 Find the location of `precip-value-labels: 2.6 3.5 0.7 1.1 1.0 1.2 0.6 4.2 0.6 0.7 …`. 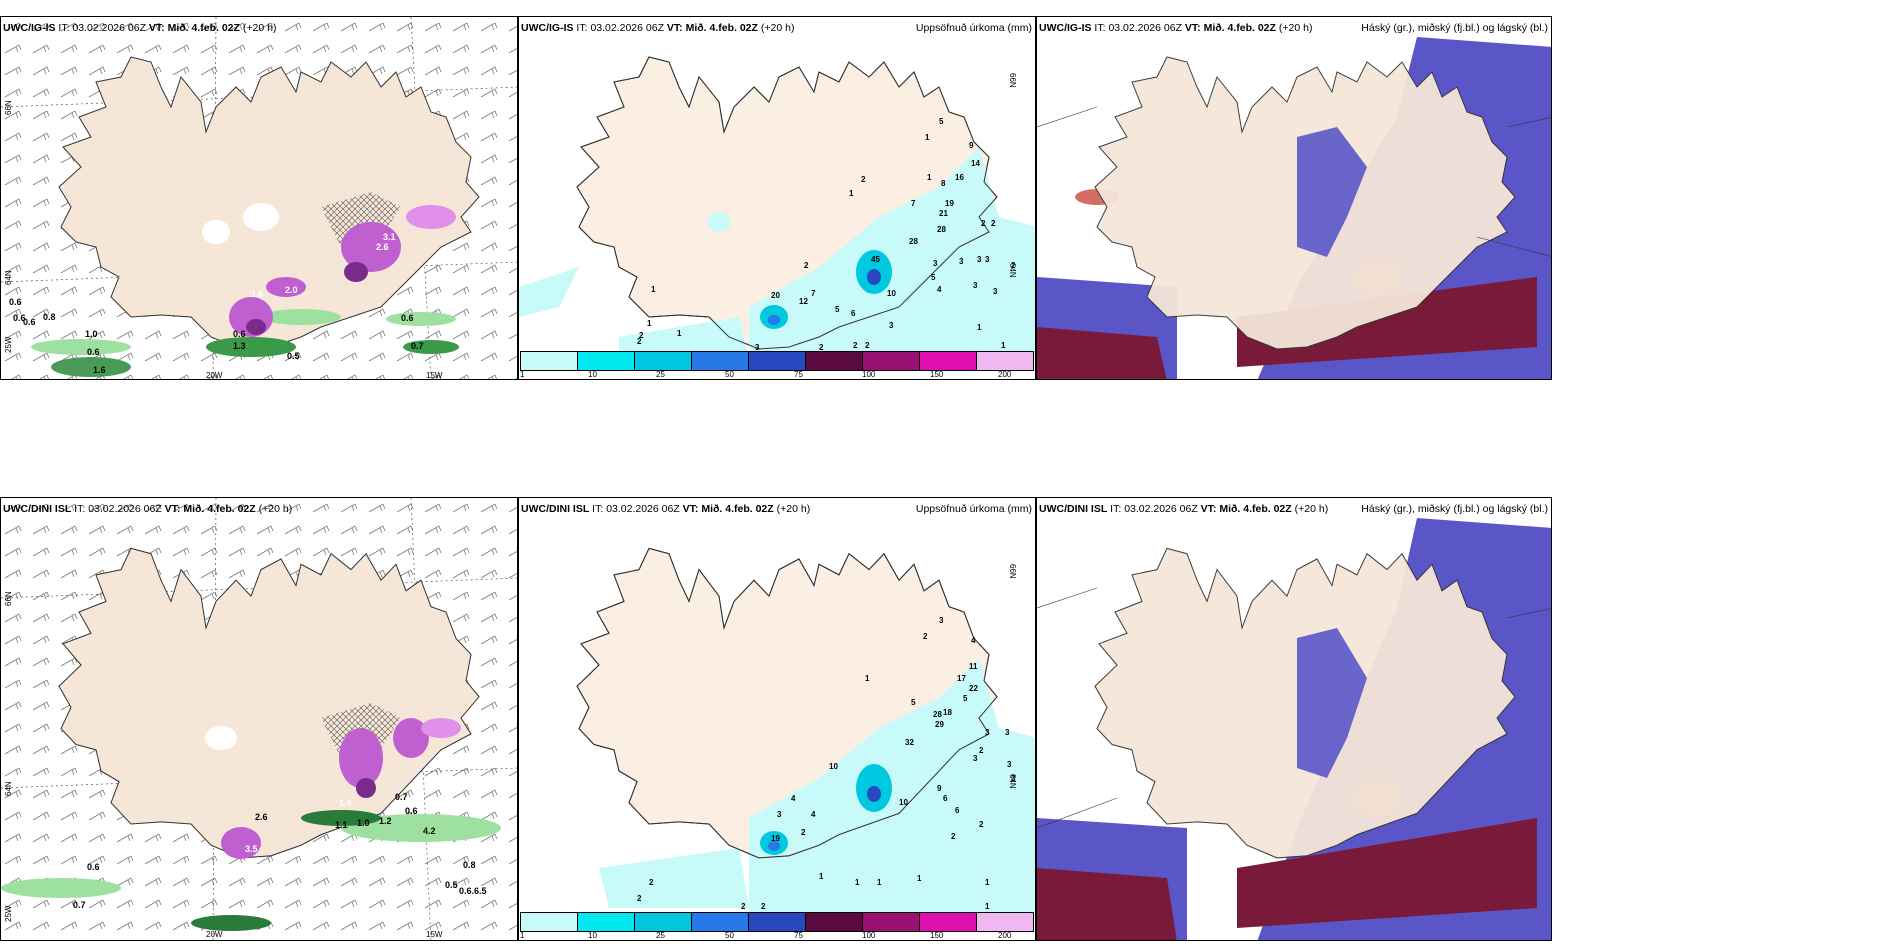

precip-value-labels: 2.6 3.5 0.7 1.1 1.0 1.2 0.6 4.2 0.6 0.7 … is located at coordinates (259, 719).